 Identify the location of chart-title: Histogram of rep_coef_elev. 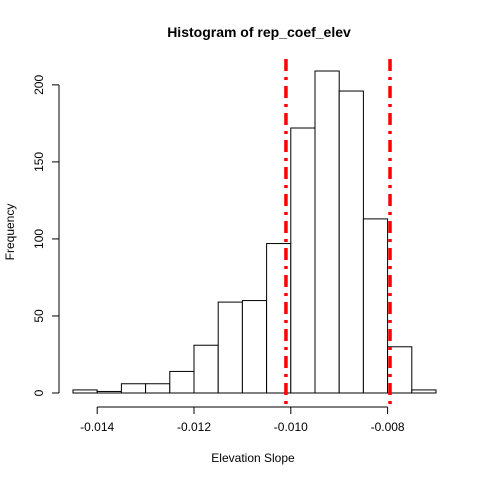
(259, 32).